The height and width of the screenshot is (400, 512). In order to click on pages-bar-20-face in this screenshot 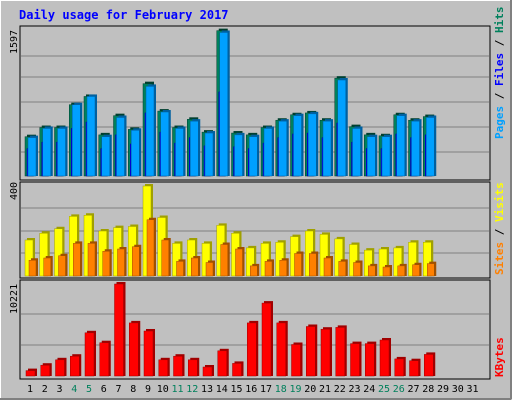, I will do `click(312, 145)`.